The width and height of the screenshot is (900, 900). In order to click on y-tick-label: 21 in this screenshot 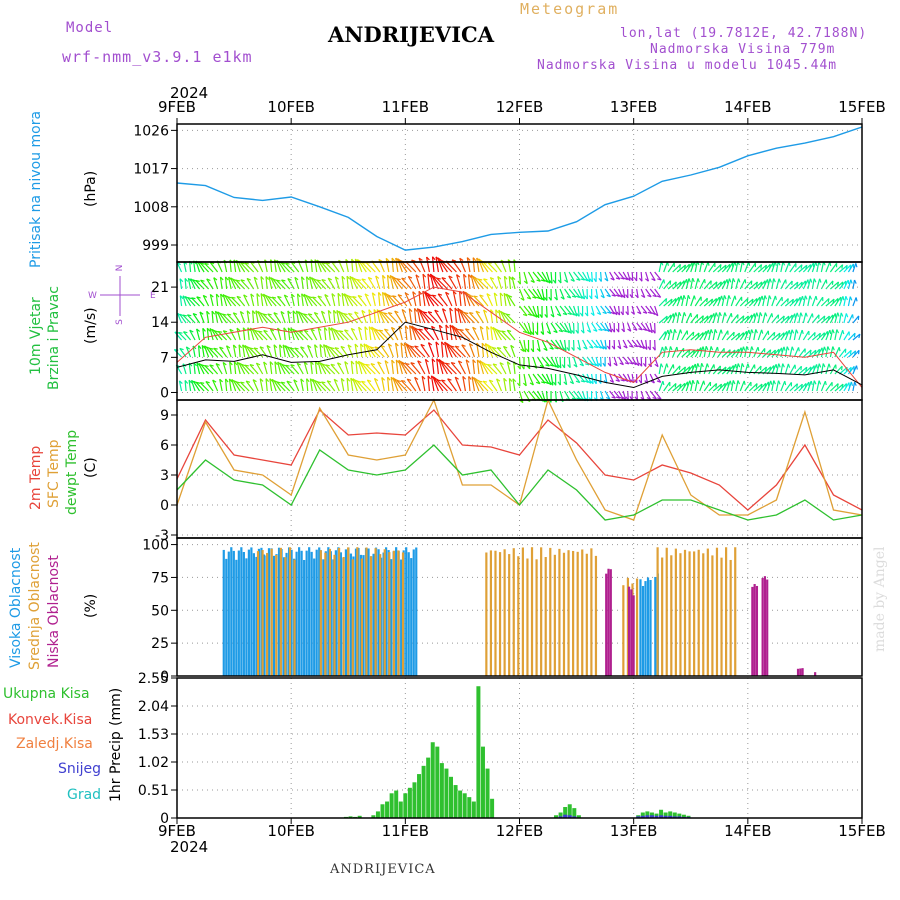, I will do `click(160, 288)`.